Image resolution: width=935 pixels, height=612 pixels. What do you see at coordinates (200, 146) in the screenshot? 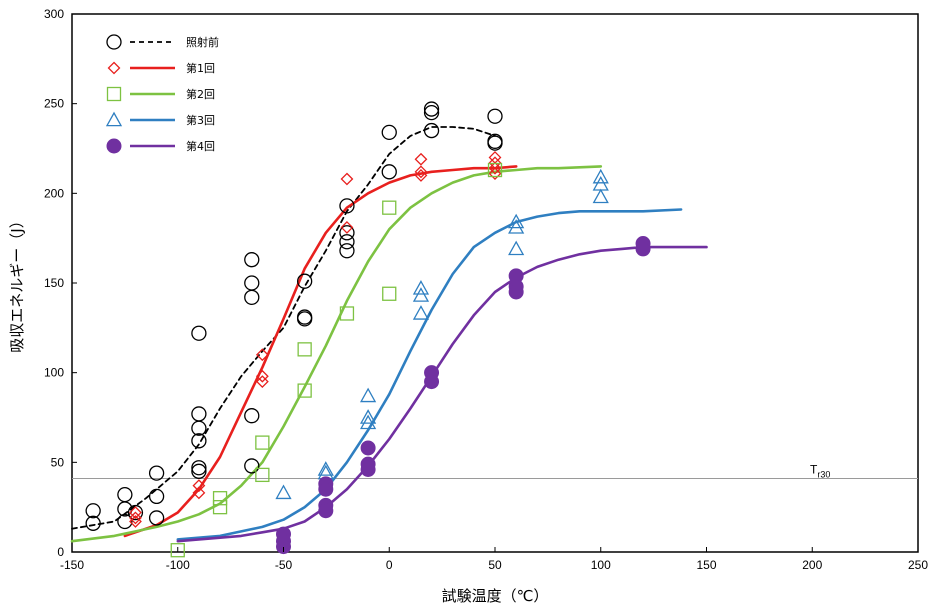
I see `legend-label-4: 第4回` at bounding box center [200, 146].